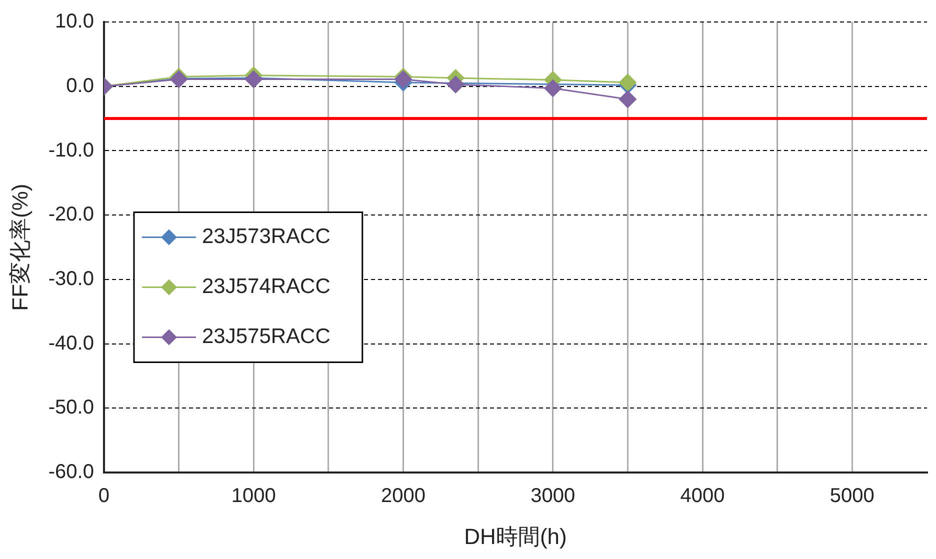 The width and height of the screenshot is (936, 559). I want to click on legend-label: 23J573RACC, so click(266, 236).